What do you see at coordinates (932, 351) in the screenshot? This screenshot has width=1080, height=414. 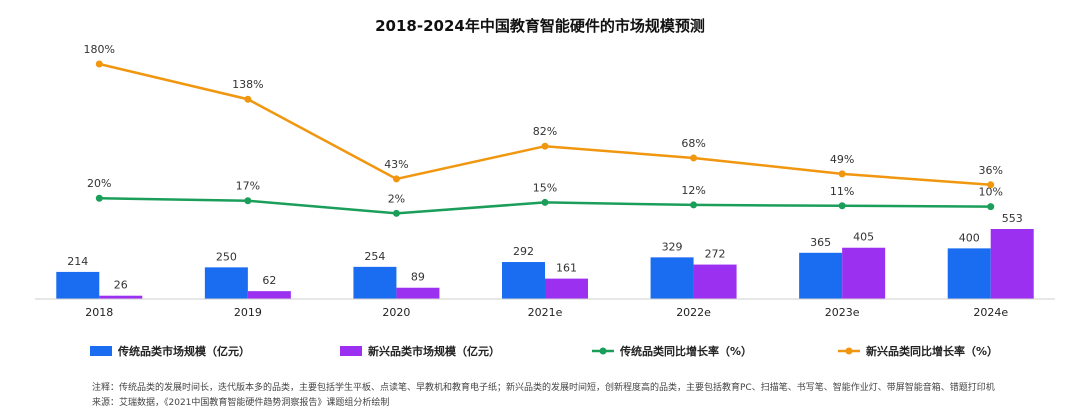 I see `legend-label: 新兴品类同比增长率（%）` at bounding box center [932, 351].